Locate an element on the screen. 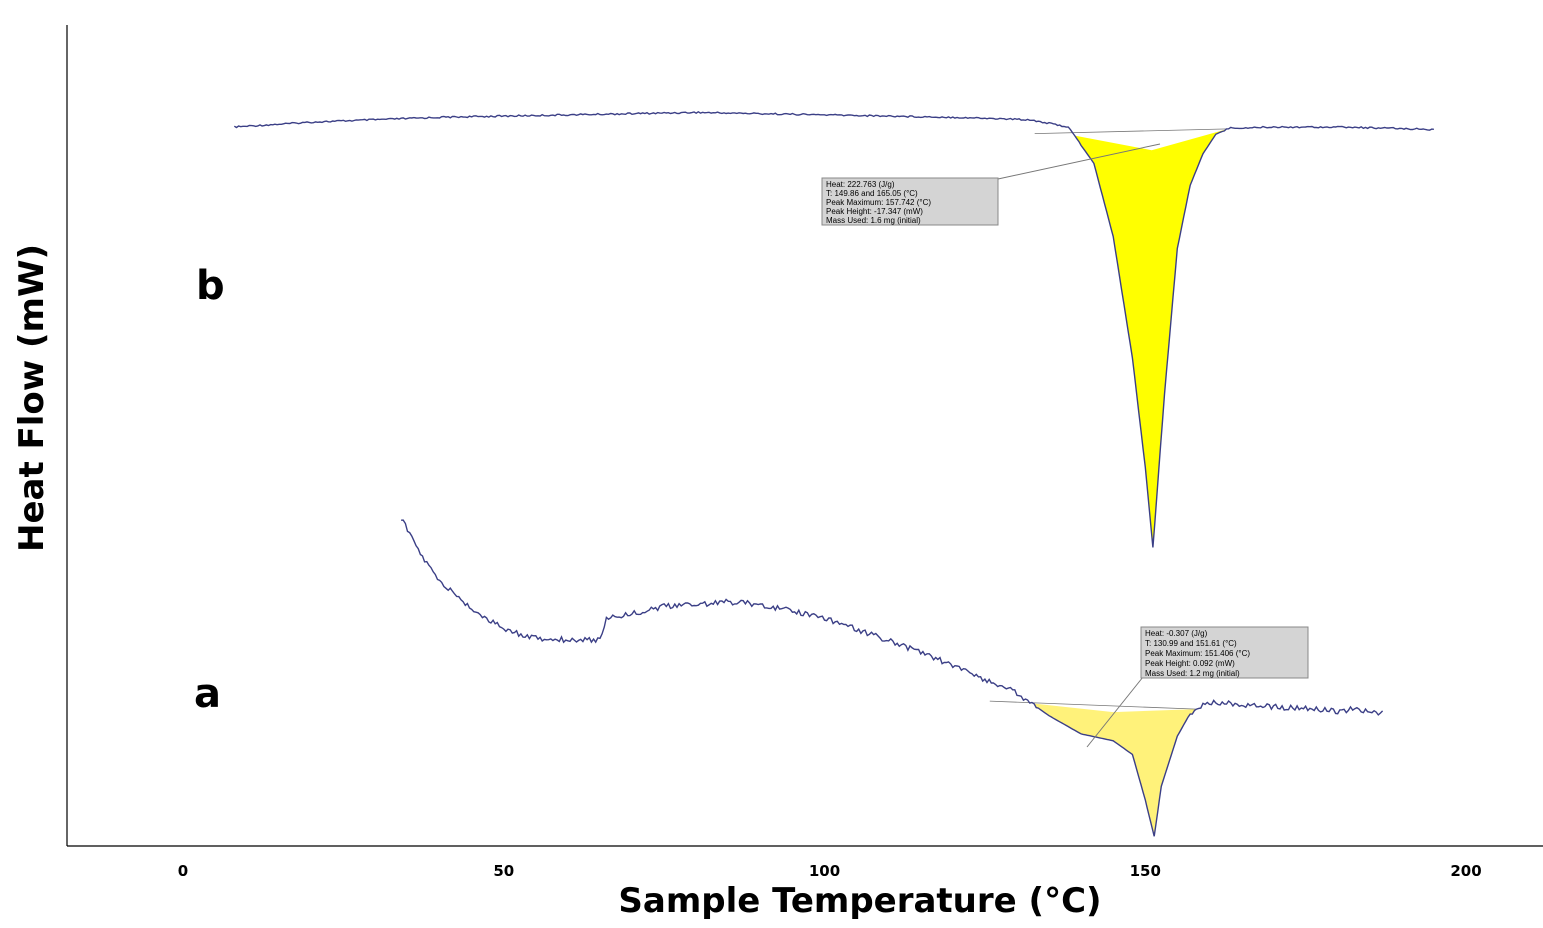 Image resolution: width=1543 pixels, height=928 pixels. annotation-b-line-5: Mass Used: 1.6 mg (initial) is located at coordinates (873, 220).